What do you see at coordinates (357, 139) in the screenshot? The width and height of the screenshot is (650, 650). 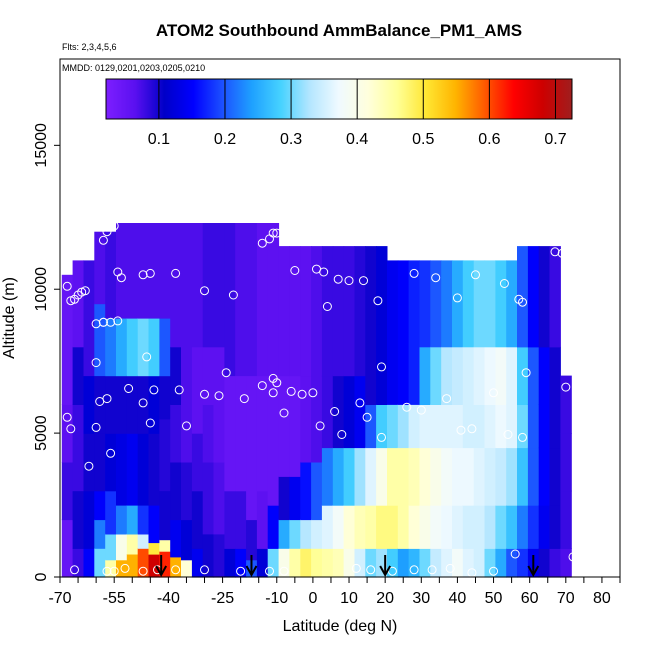 I see `colorbar-tick-label: 0.4` at bounding box center [357, 139].